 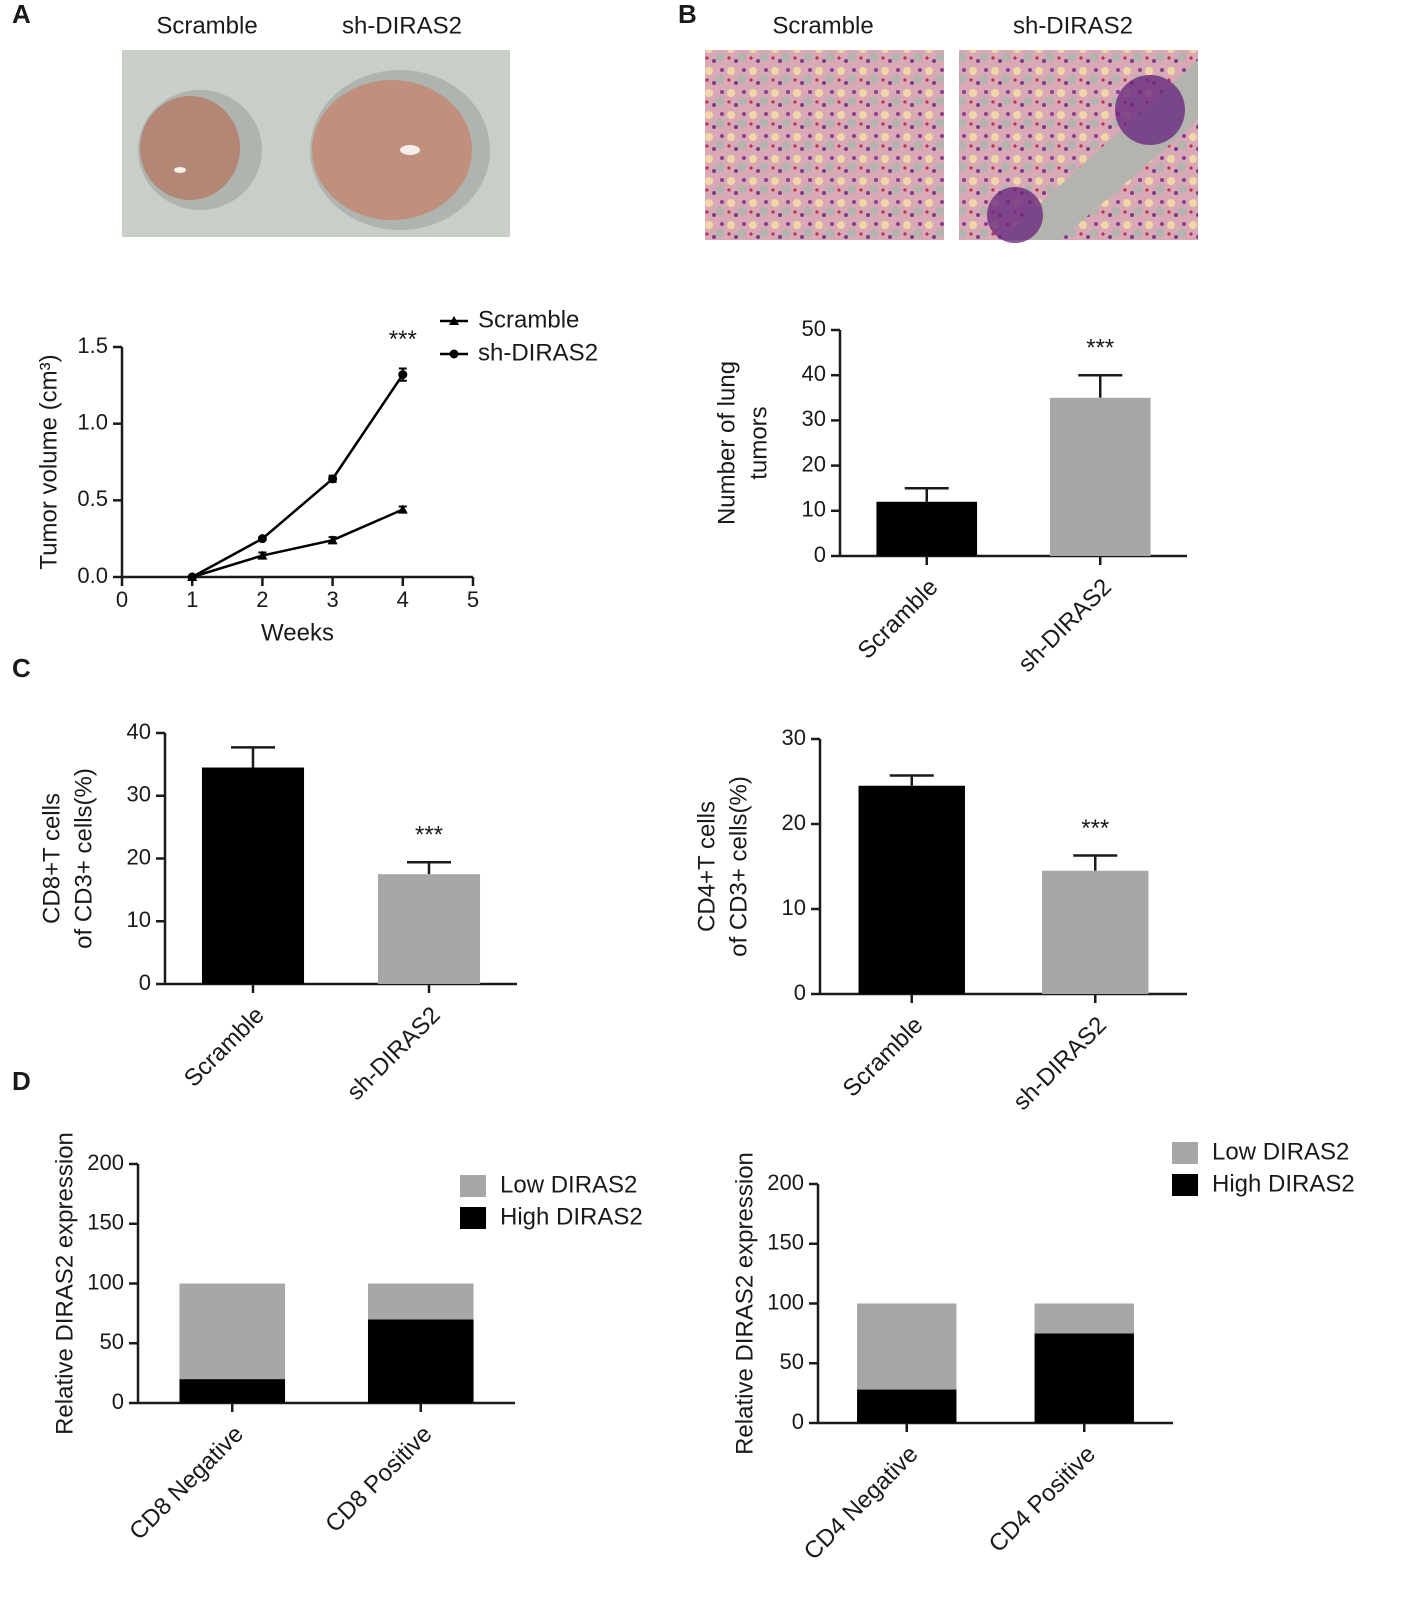 What do you see at coordinates (726, 443) in the screenshot?
I see `y-axis-label: Number of lung` at bounding box center [726, 443].